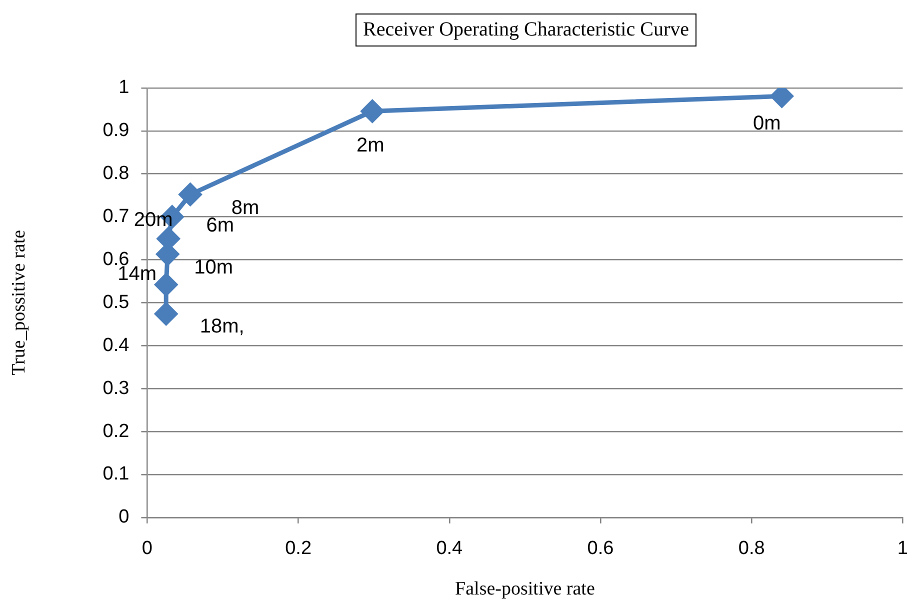 Image resolution: width=922 pixels, height=609 pixels. I want to click on chart-title: Receiver Operating Characteristic Curve, so click(526, 29).